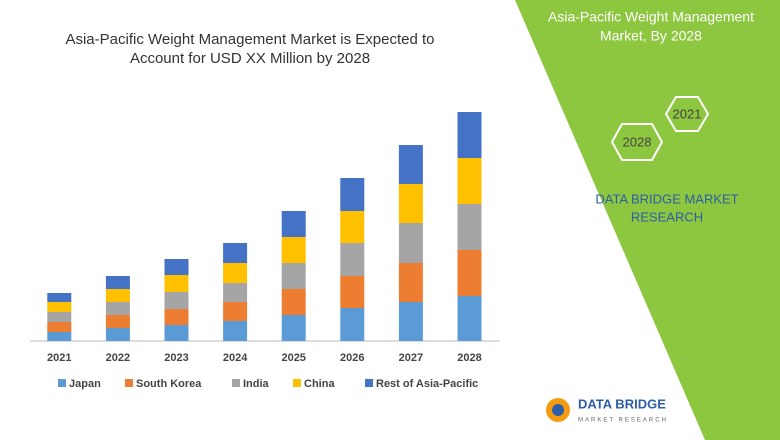 This screenshot has width=780, height=440. Describe the element at coordinates (169, 384) in the screenshot. I see `legend-label: South Korea` at that location.